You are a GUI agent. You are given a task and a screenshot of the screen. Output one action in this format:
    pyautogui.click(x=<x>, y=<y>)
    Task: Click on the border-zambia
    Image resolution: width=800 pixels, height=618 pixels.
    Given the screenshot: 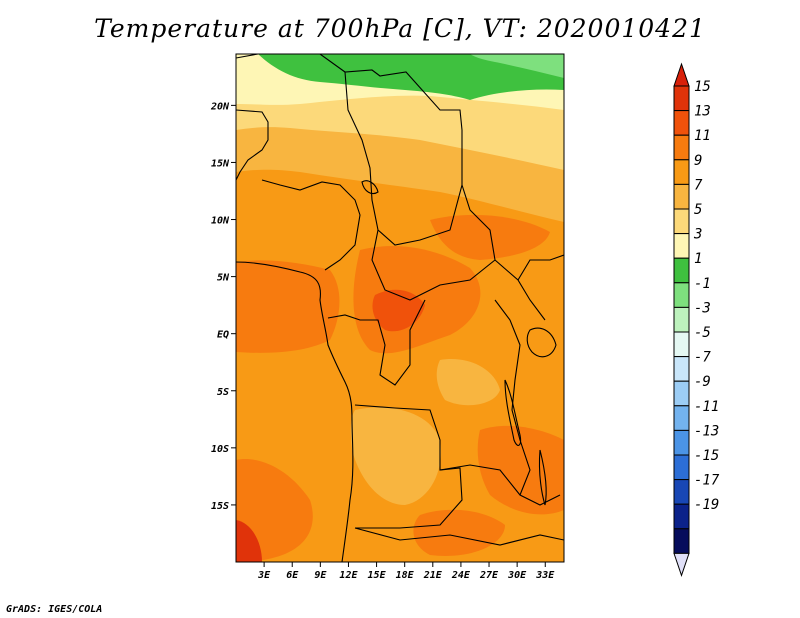 What is the action you would take?
    pyautogui.click(x=500, y=485)
    